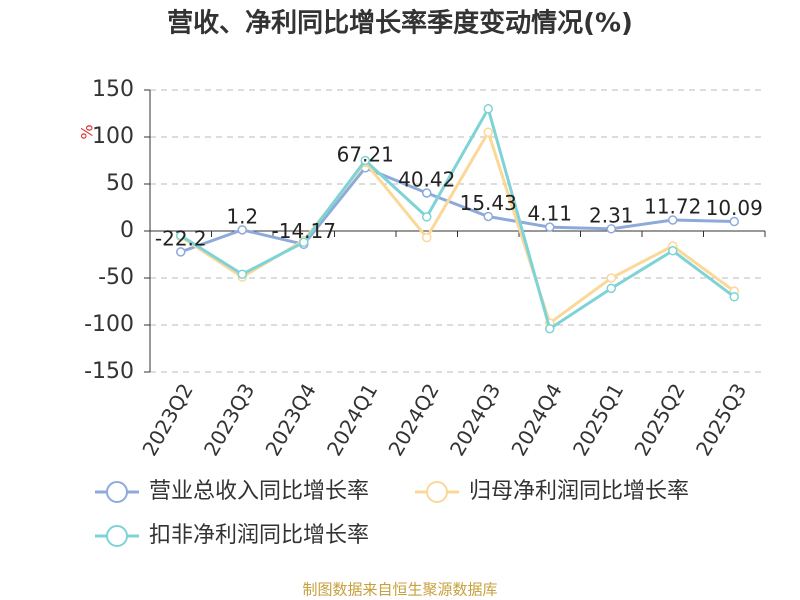 The image size is (800, 600). Describe the element at coordinates (536, 419) in the screenshot. I see `x-tick-label: 2024Q4` at that location.